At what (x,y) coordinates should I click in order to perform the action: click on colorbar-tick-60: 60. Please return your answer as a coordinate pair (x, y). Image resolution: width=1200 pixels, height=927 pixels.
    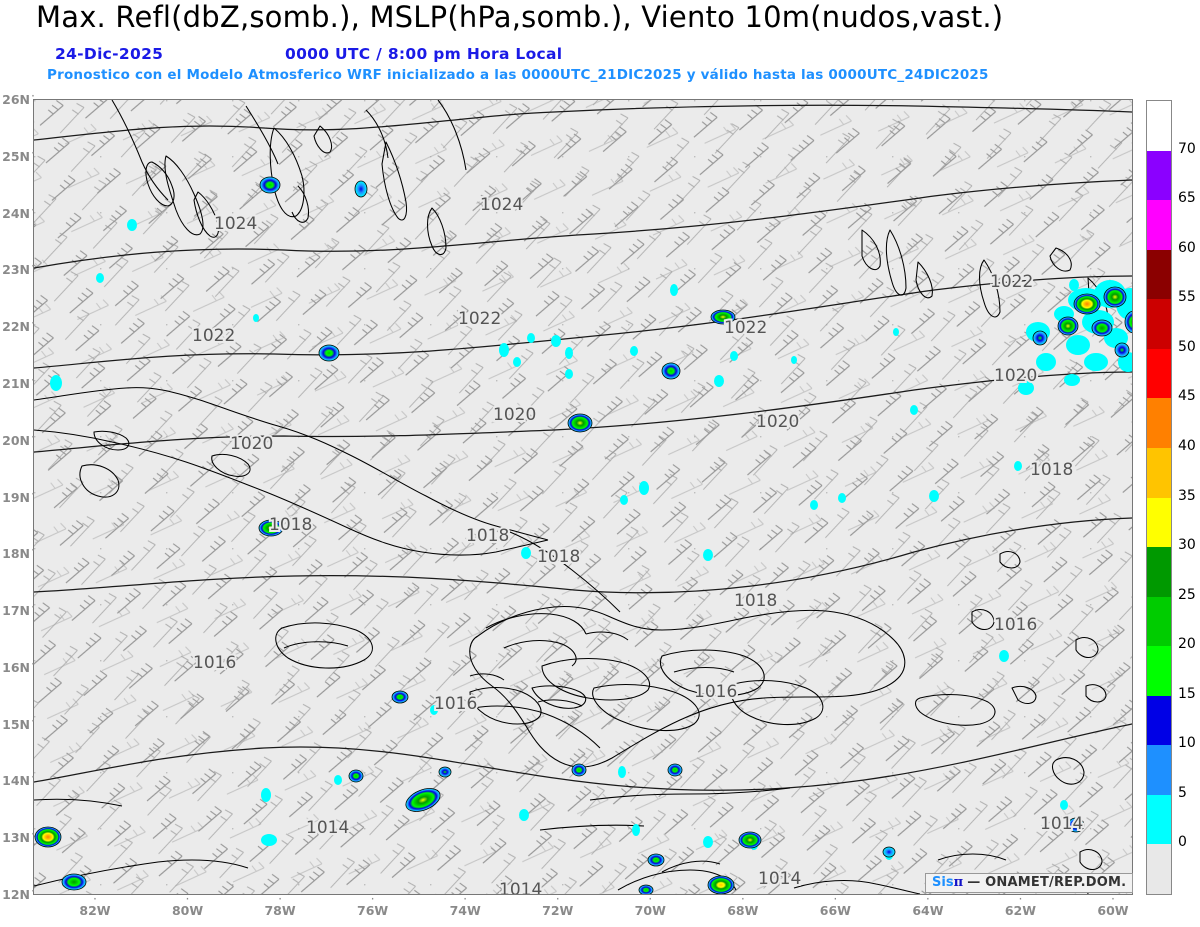
    Looking at the image, I should click on (1187, 247).